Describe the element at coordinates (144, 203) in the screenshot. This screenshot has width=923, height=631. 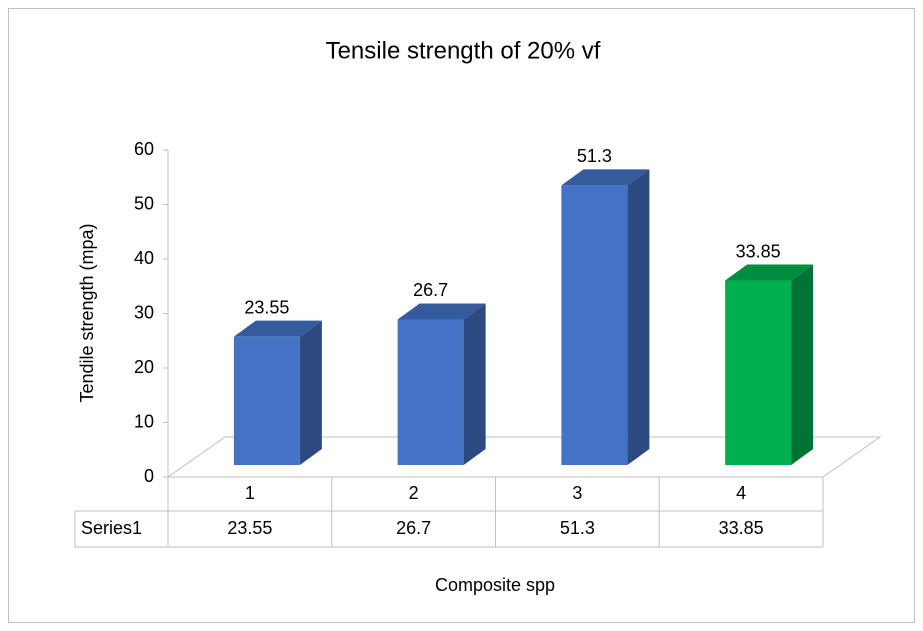
I see `y-tick-label: 50` at that location.